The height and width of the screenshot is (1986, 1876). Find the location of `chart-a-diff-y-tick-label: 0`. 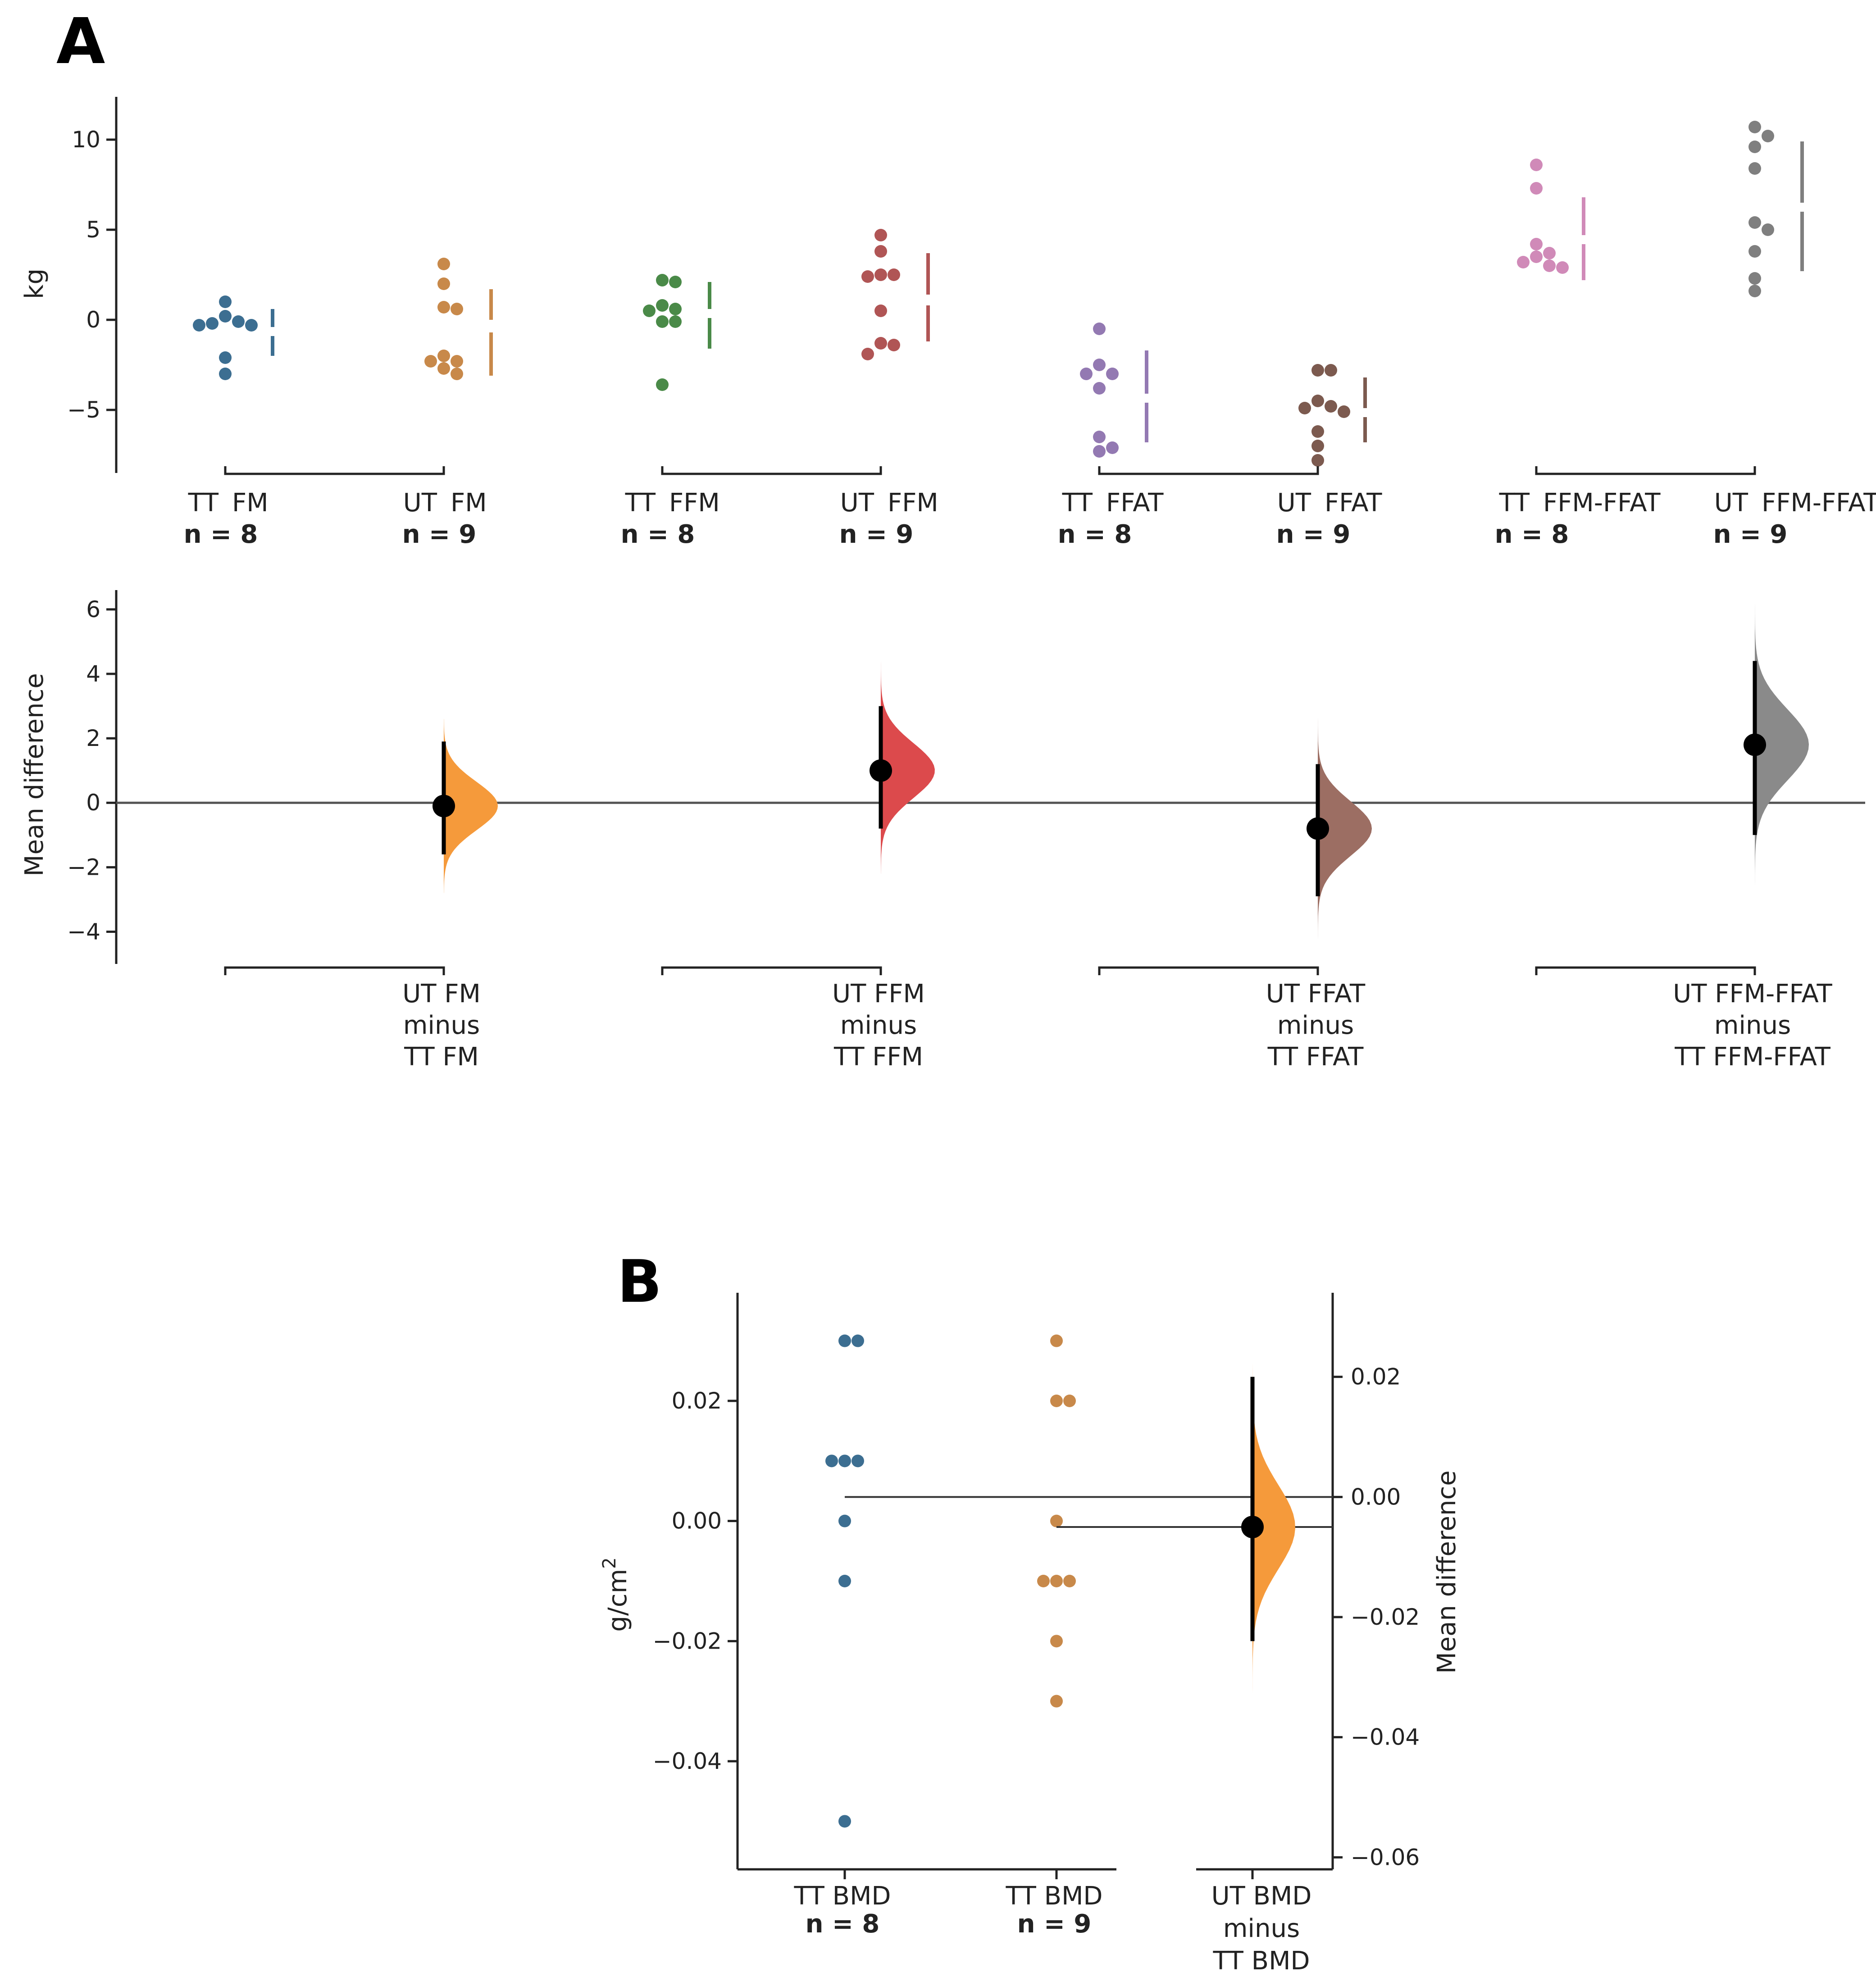

chart-a-diff-y-tick-label: 0 is located at coordinates (93, 803).